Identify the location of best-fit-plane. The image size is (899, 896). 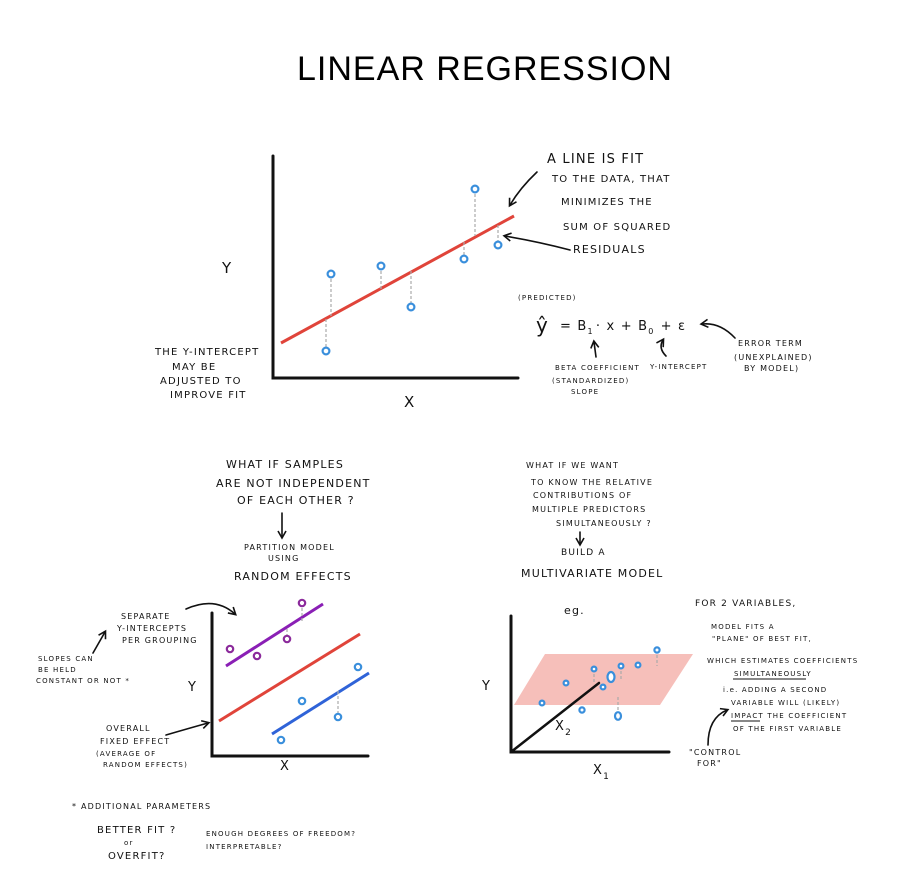
(603, 679).